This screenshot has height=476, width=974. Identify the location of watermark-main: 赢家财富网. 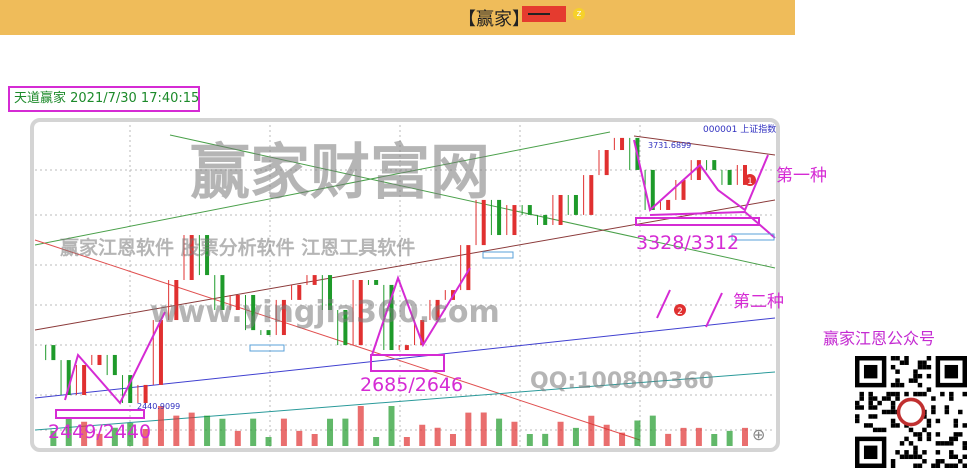
(340, 173).